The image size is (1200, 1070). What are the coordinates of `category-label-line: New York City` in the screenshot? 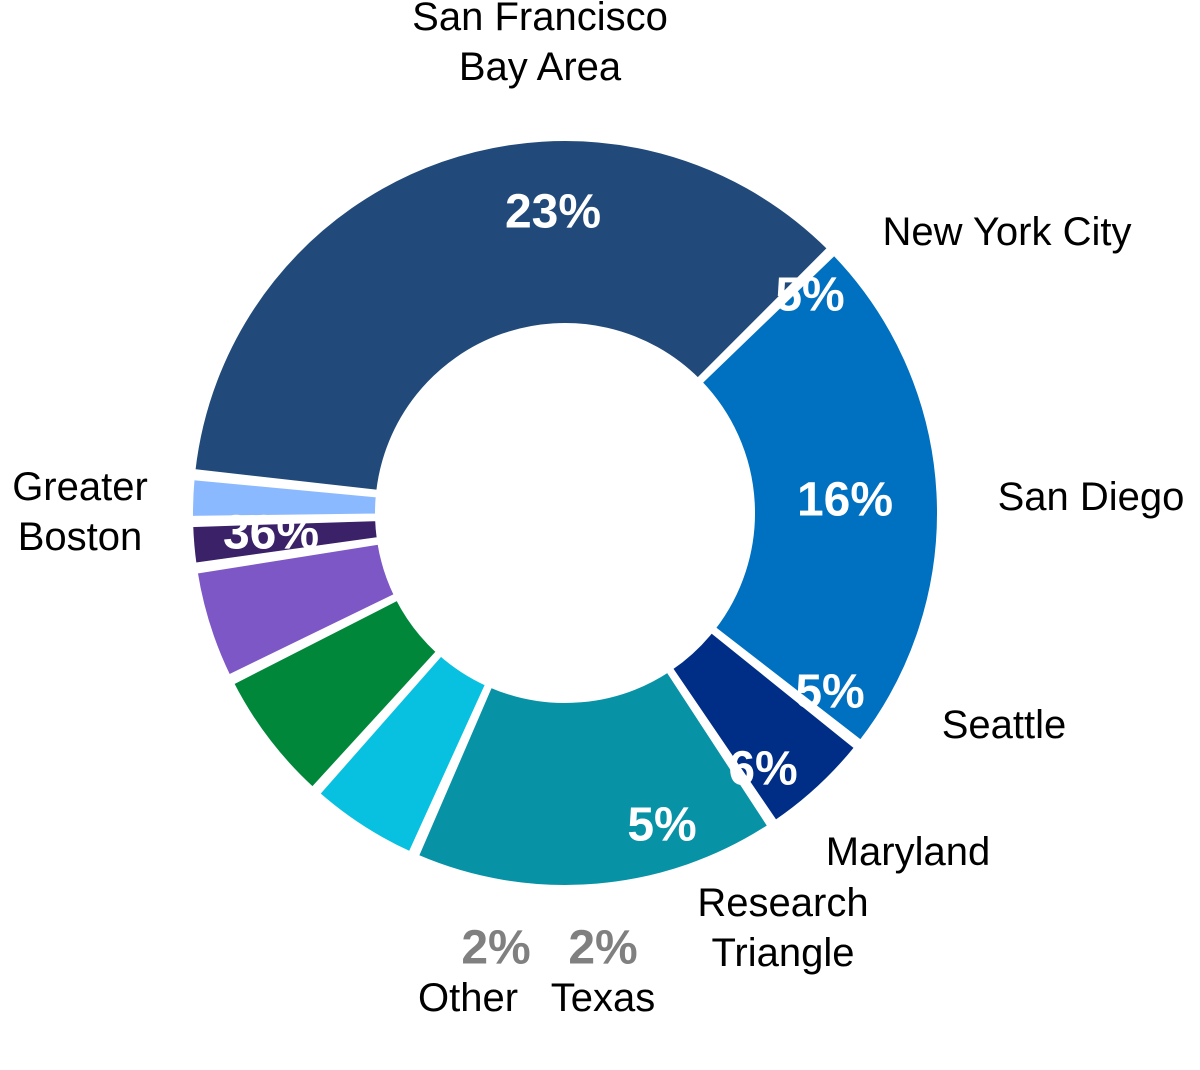 It's located at (1007, 232).